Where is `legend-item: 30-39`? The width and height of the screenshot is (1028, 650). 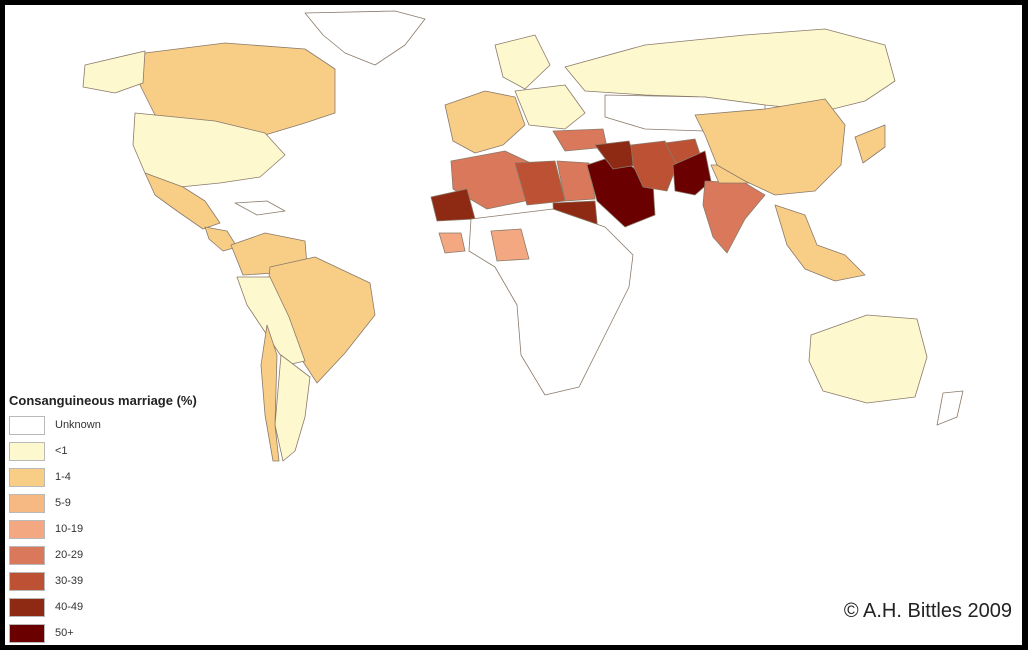
legend-item: 30-39 is located at coordinates (139, 581).